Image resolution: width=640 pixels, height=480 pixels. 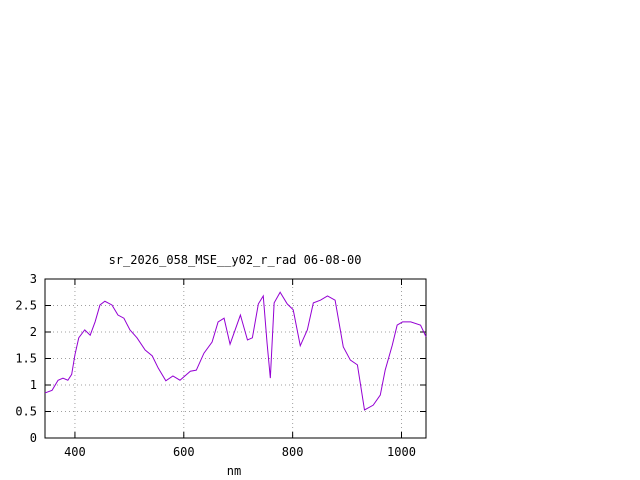 I want to click on y-tick-label: 3, so click(x=33, y=279).